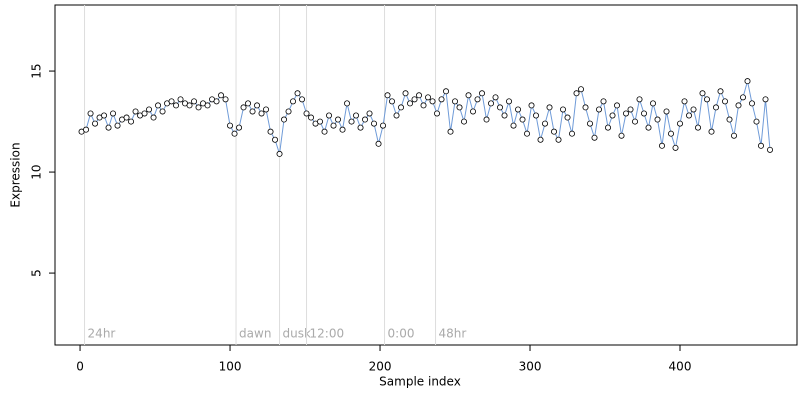  Describe the element at coordinates (530, 367) in the screenshot. I see `x-tick-label: 300` at that location.